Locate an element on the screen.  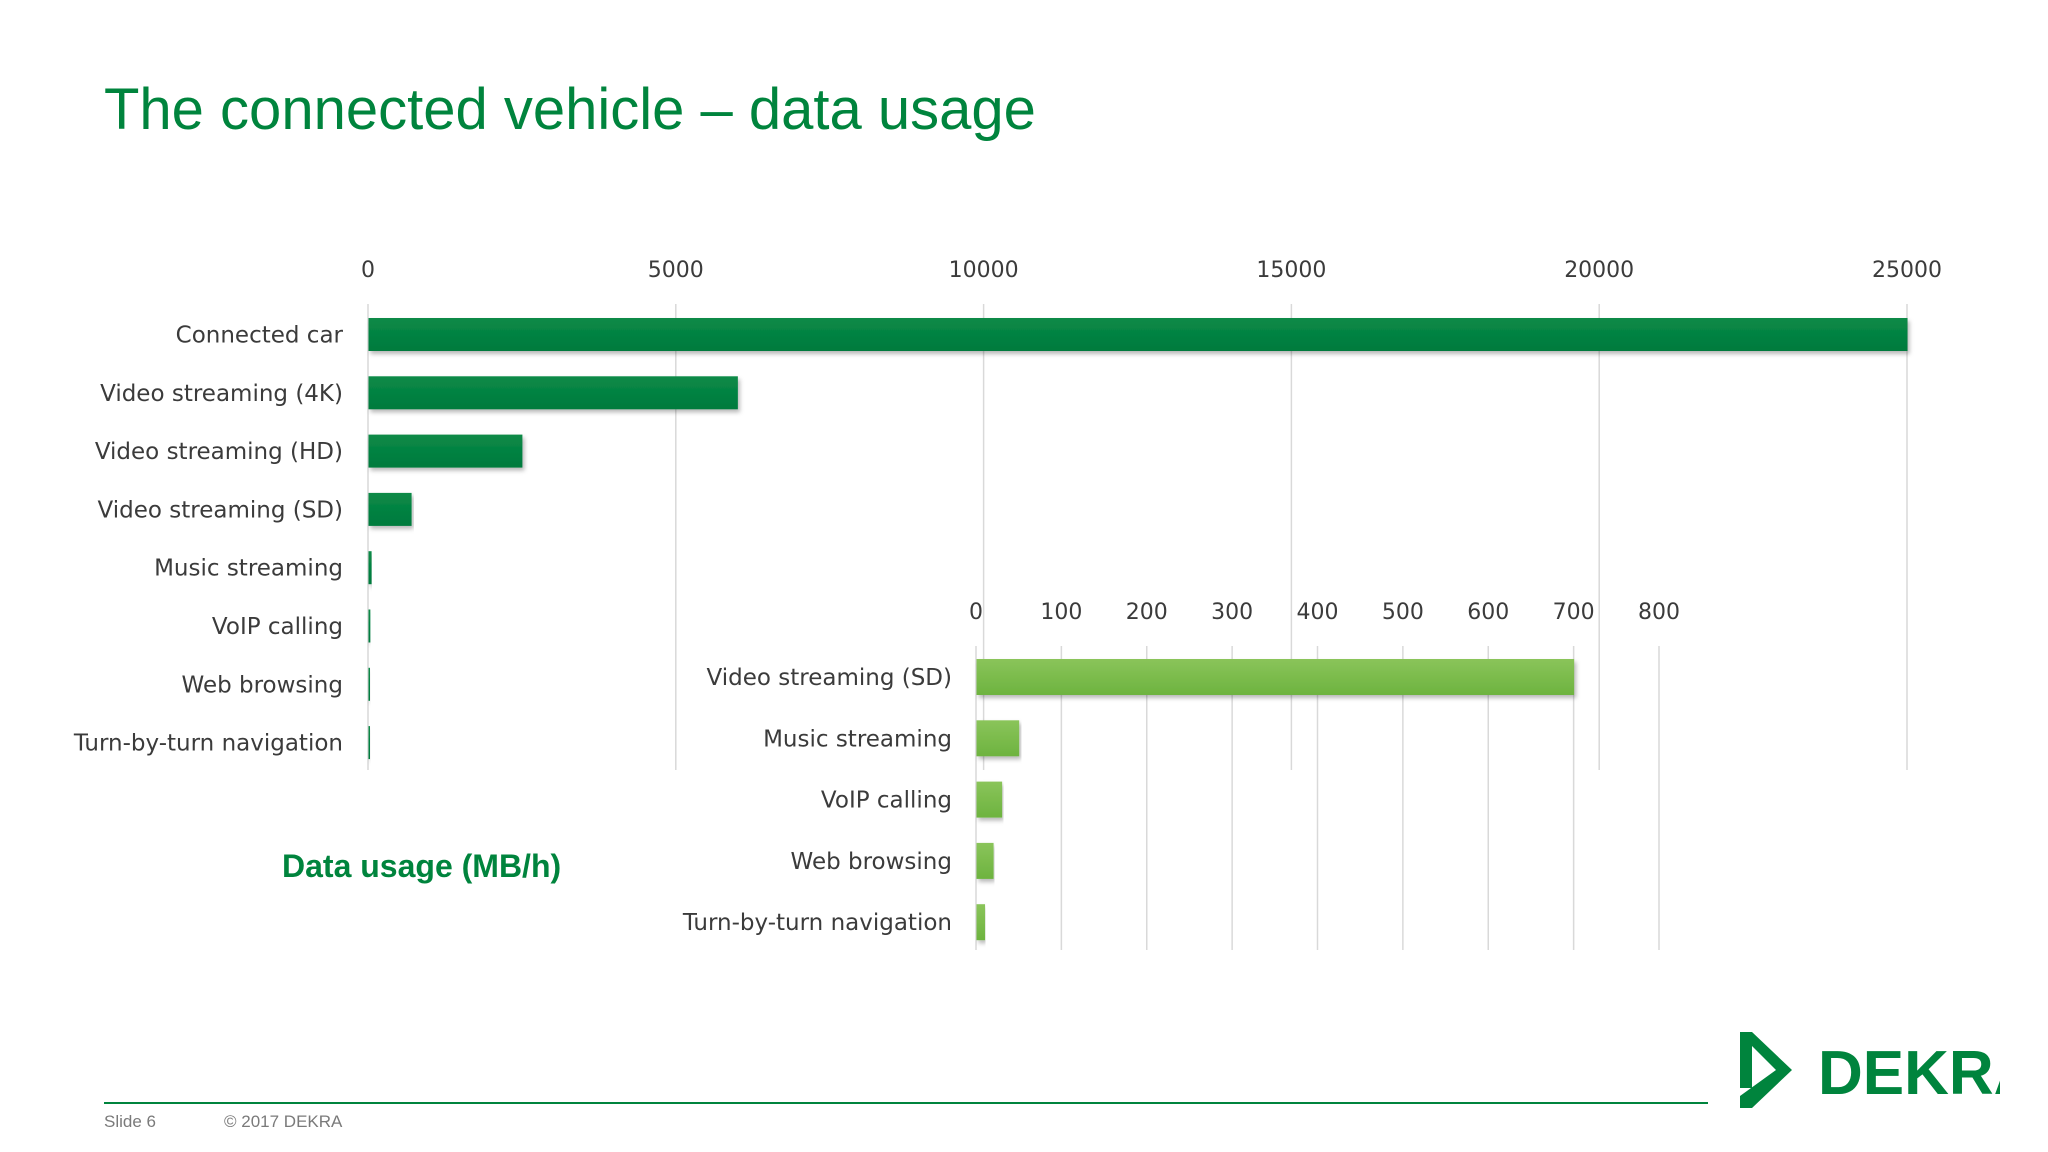
footer-slide-number: Slide 6 is located at coordinates (130, 1121).